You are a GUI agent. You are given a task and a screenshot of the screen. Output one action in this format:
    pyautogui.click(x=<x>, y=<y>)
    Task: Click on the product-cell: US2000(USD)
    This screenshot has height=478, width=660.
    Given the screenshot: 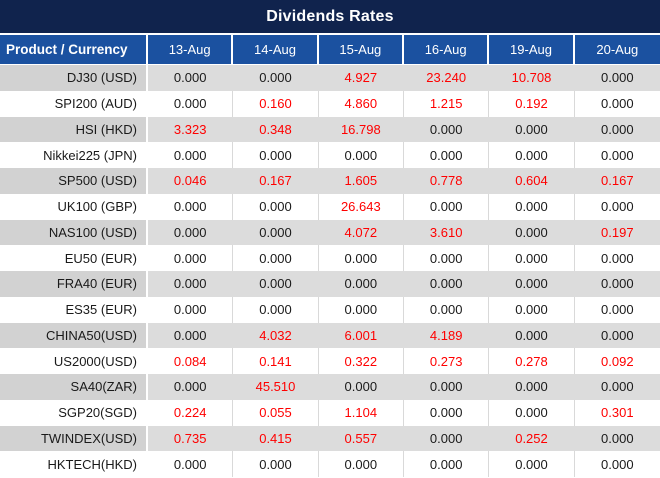 What is the action you would take?
    pyautogui.click(x=74, y=361)
    